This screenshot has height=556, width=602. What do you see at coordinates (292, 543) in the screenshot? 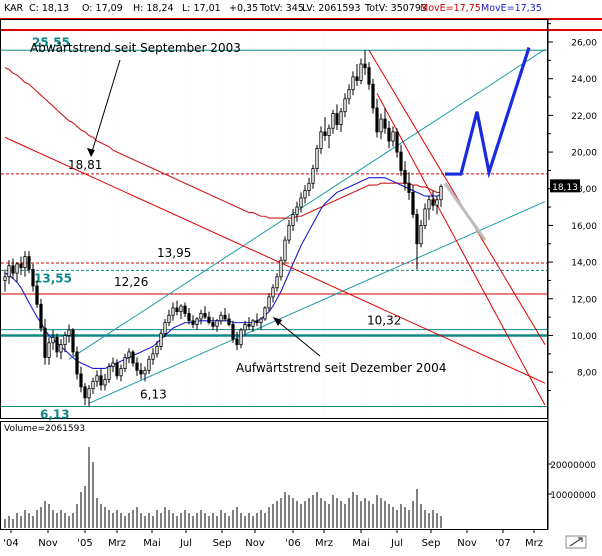
I see `x-tick-label: '06` at bounding box center [292, 543].